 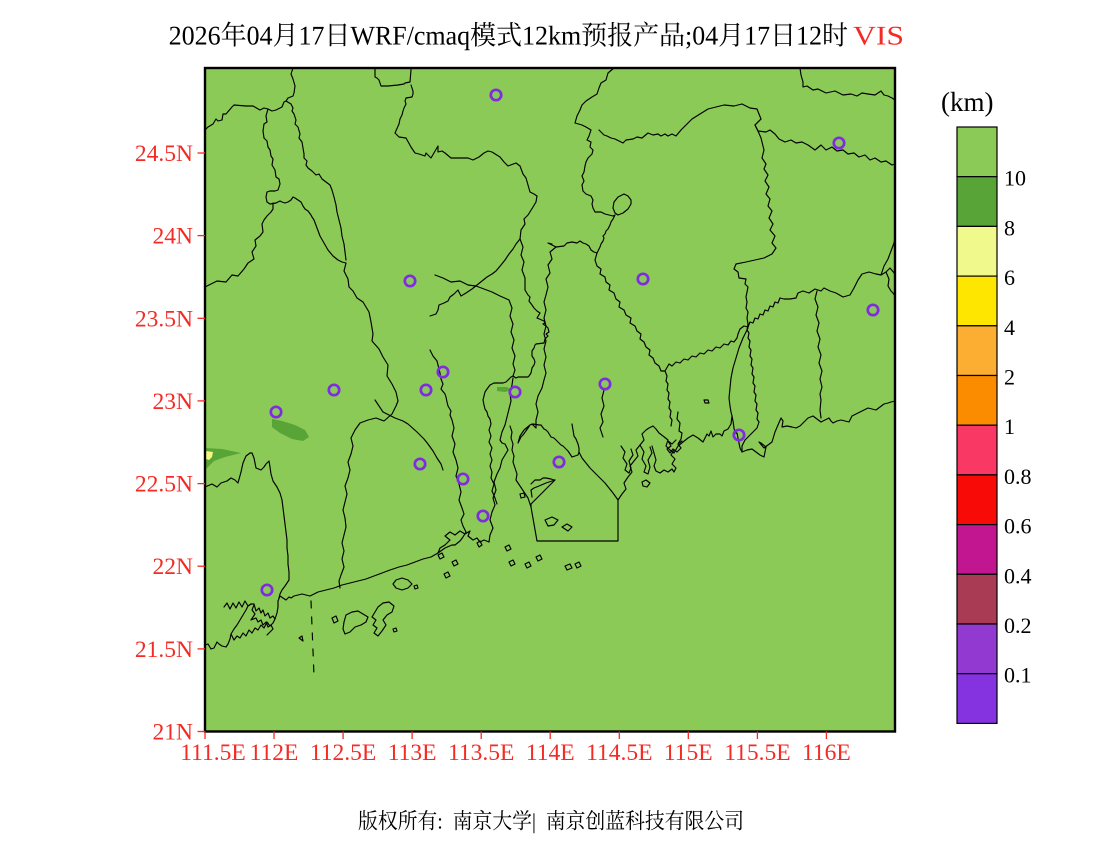 I want to click on svg-text: 23.5N, so click(x=164, y=319).